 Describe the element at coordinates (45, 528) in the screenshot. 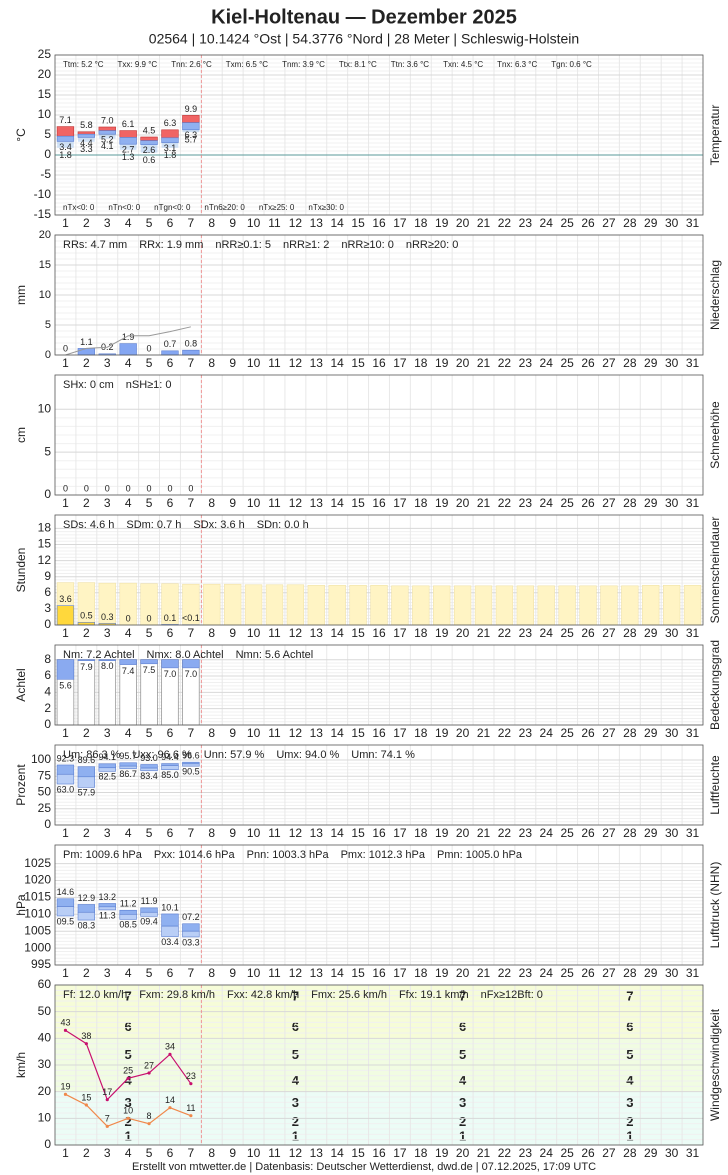

I see `y-tick-label: 18` at that location.